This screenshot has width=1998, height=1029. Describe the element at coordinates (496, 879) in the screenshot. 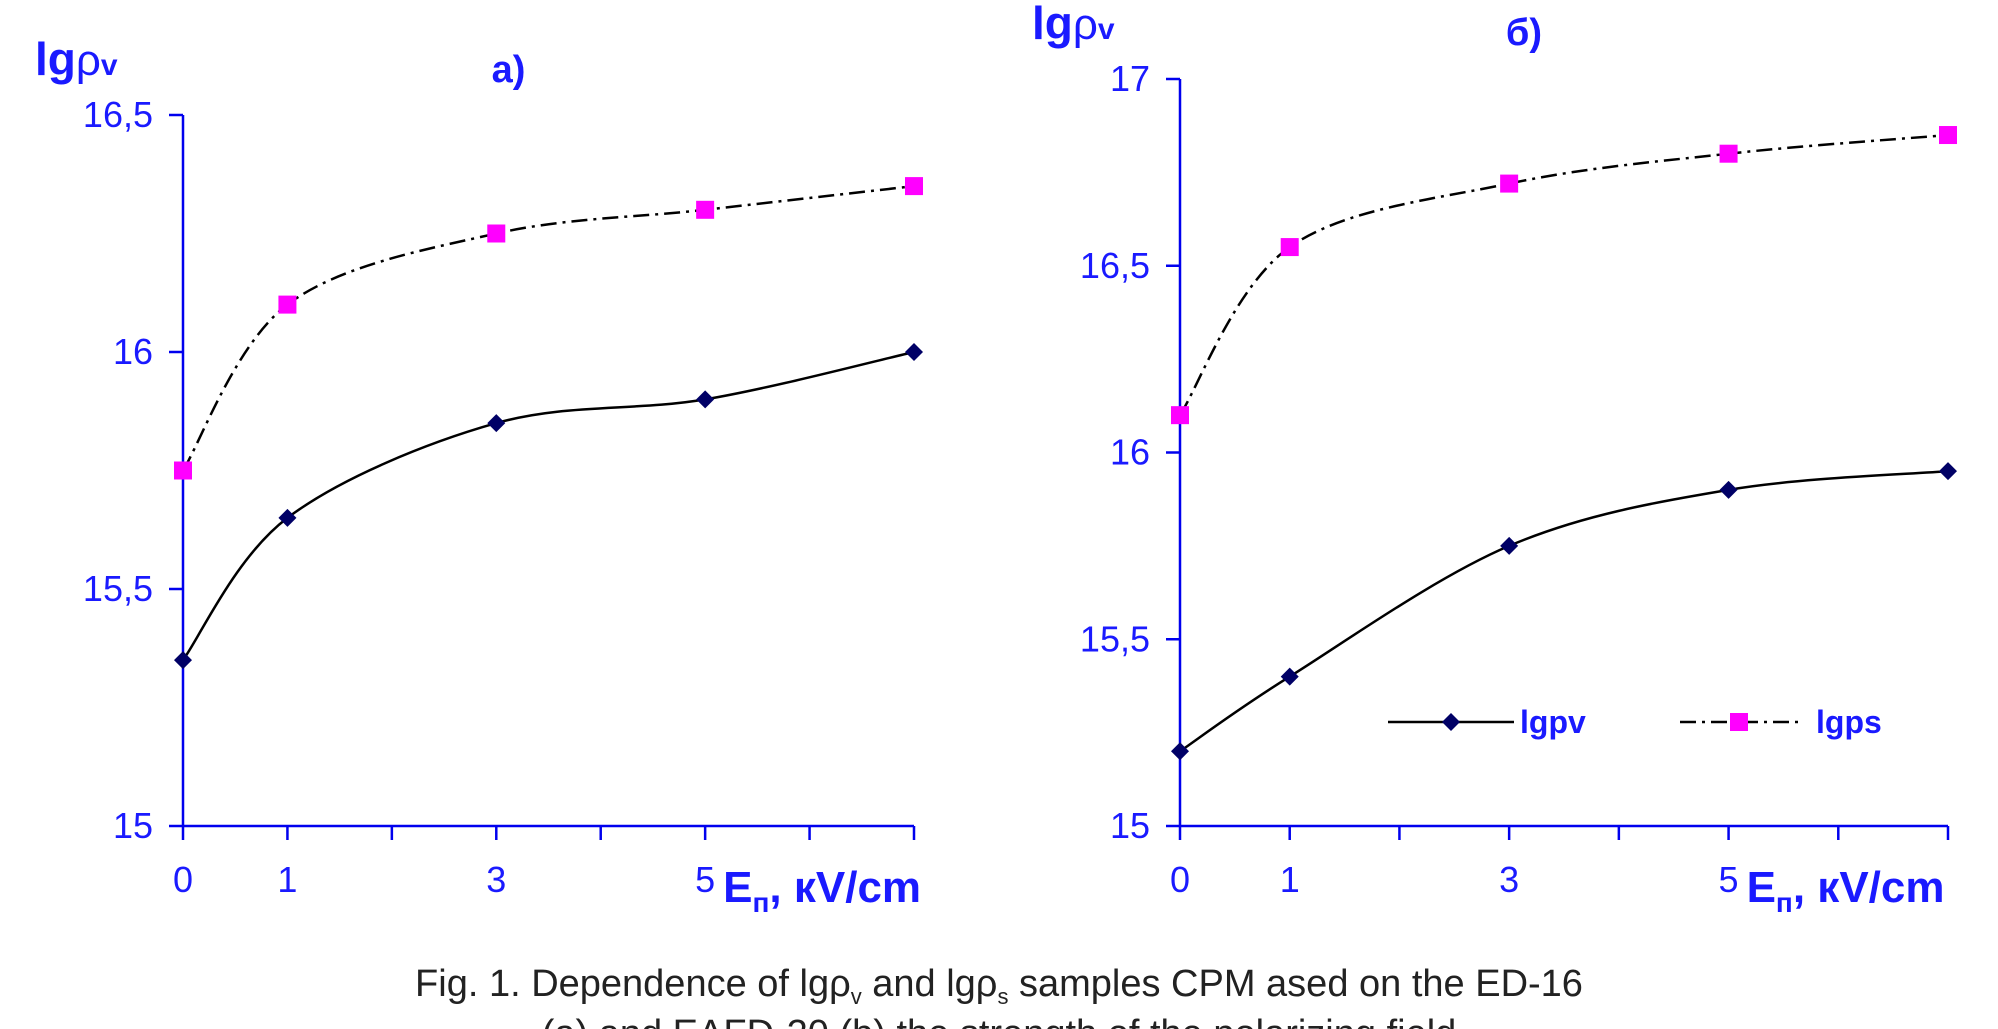

I see `x-tick-label-a-2: 3` at that location.